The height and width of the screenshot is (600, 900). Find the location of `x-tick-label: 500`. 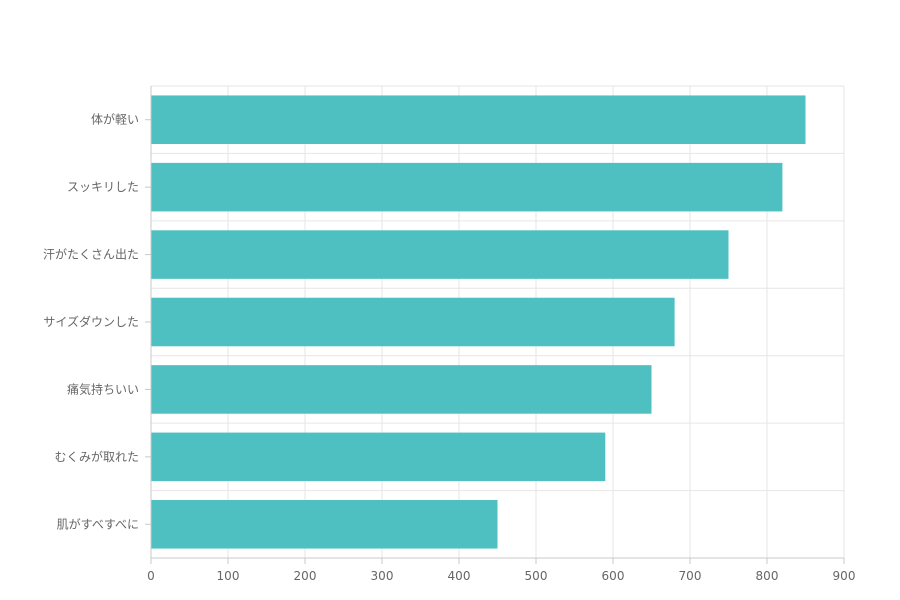

x-tick-label: 500 is located at coordinates (536, 576).